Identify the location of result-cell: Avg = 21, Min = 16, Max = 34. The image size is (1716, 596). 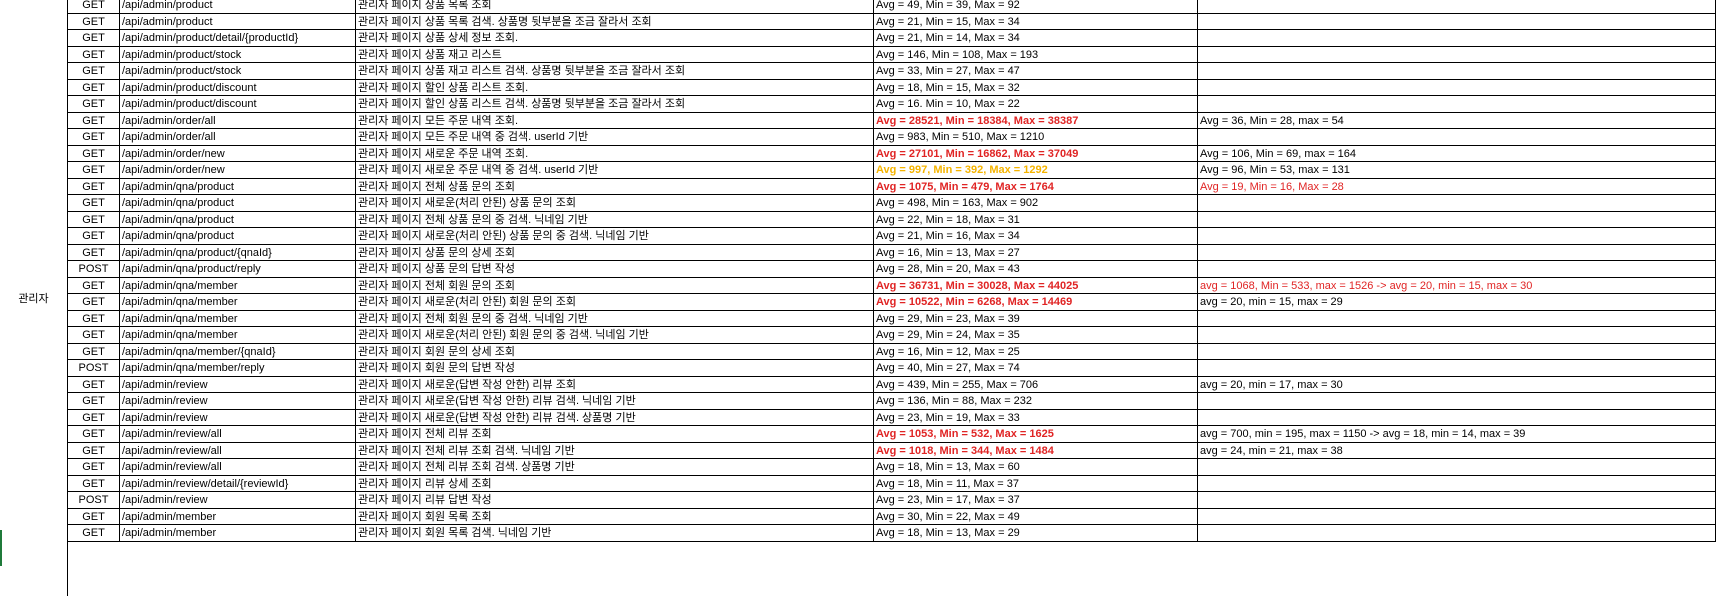
(1036, 236).